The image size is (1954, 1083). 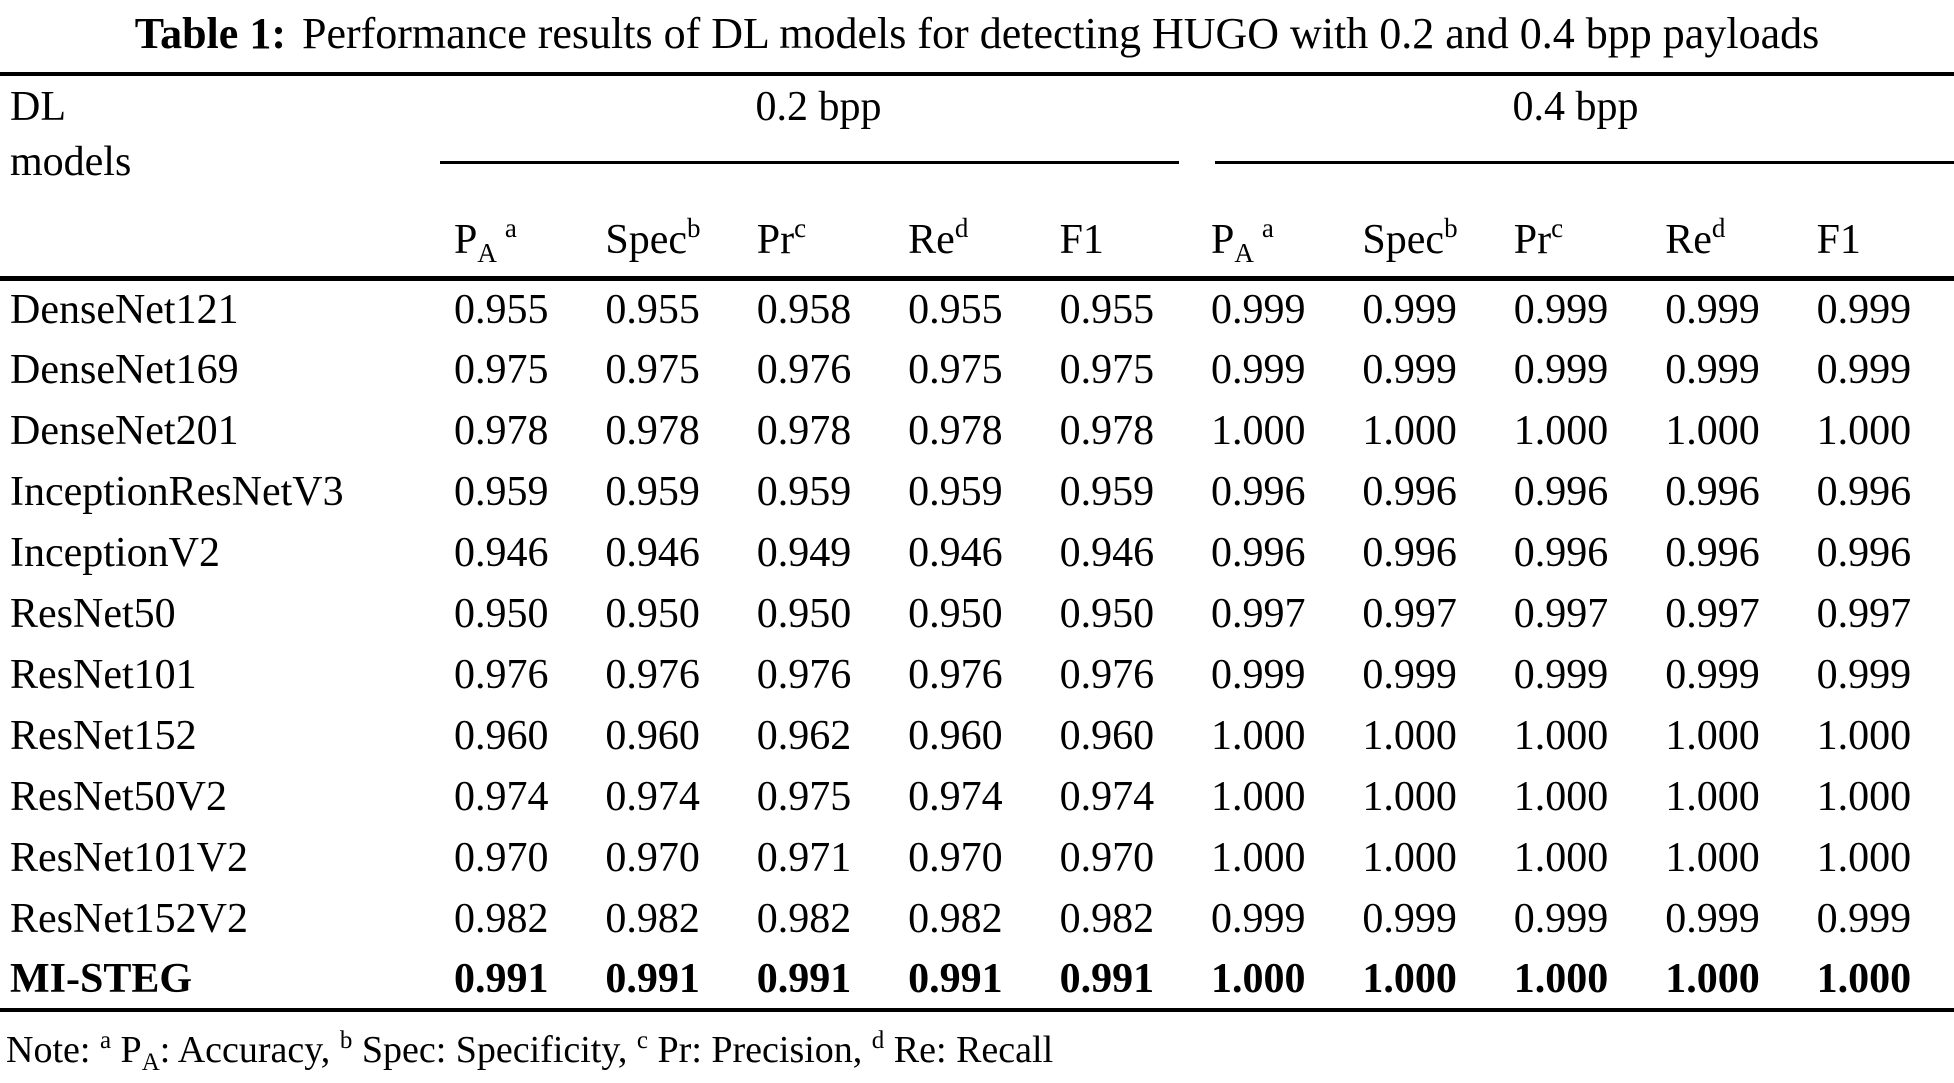 I want to click on model-name: DenseNet121, so click(x=124, y=309).